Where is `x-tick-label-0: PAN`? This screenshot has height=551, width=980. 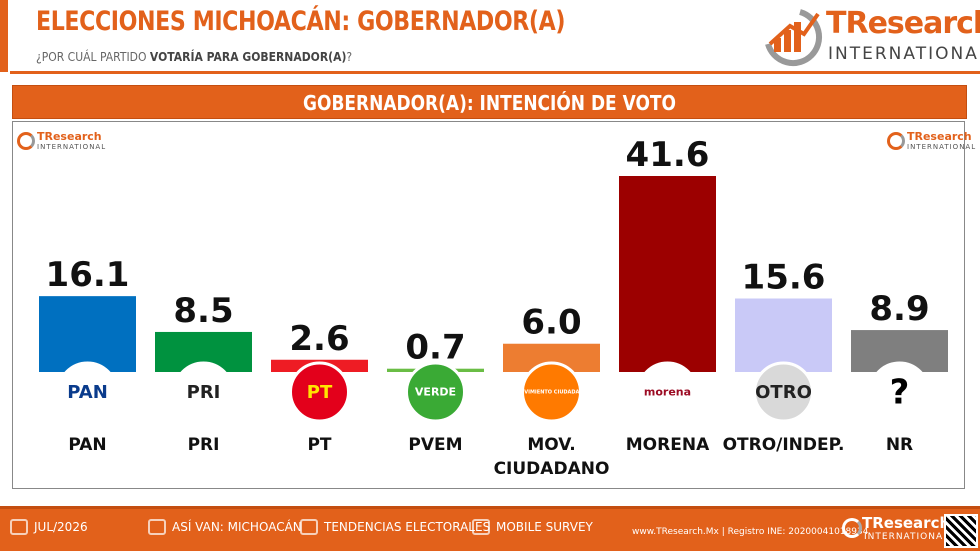 x-tick-label-0: PAN is located at coordinates (87, 445).